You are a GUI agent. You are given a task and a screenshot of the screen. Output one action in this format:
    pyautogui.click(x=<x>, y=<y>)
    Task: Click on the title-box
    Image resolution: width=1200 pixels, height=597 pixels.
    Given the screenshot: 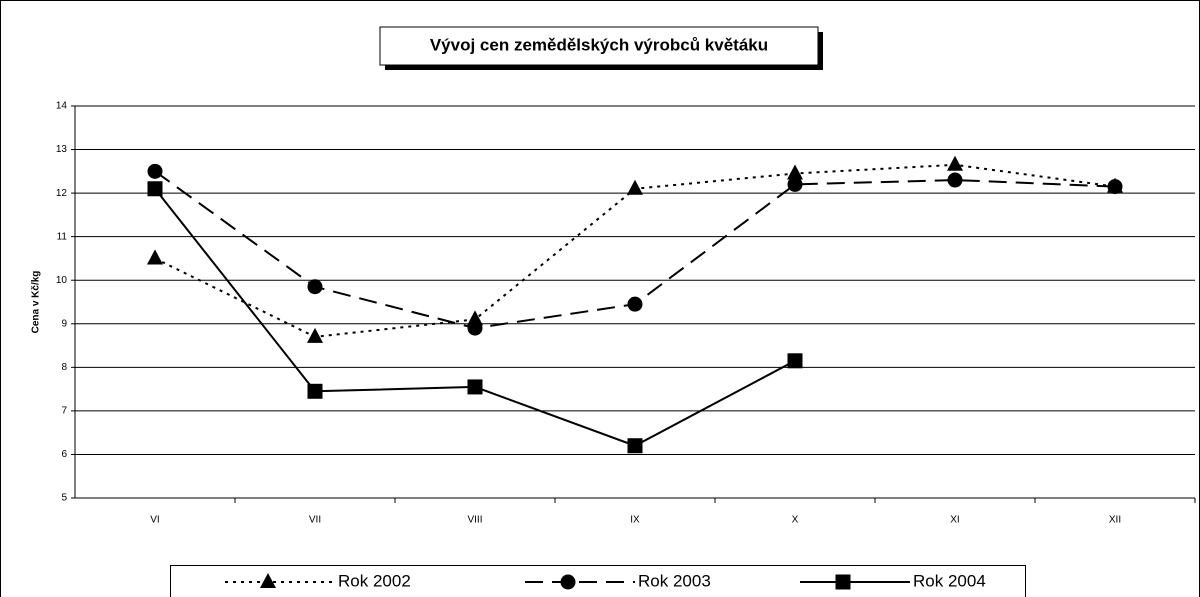 What is the action you would take?
    pyautogui.click(x=599, y=46)
    